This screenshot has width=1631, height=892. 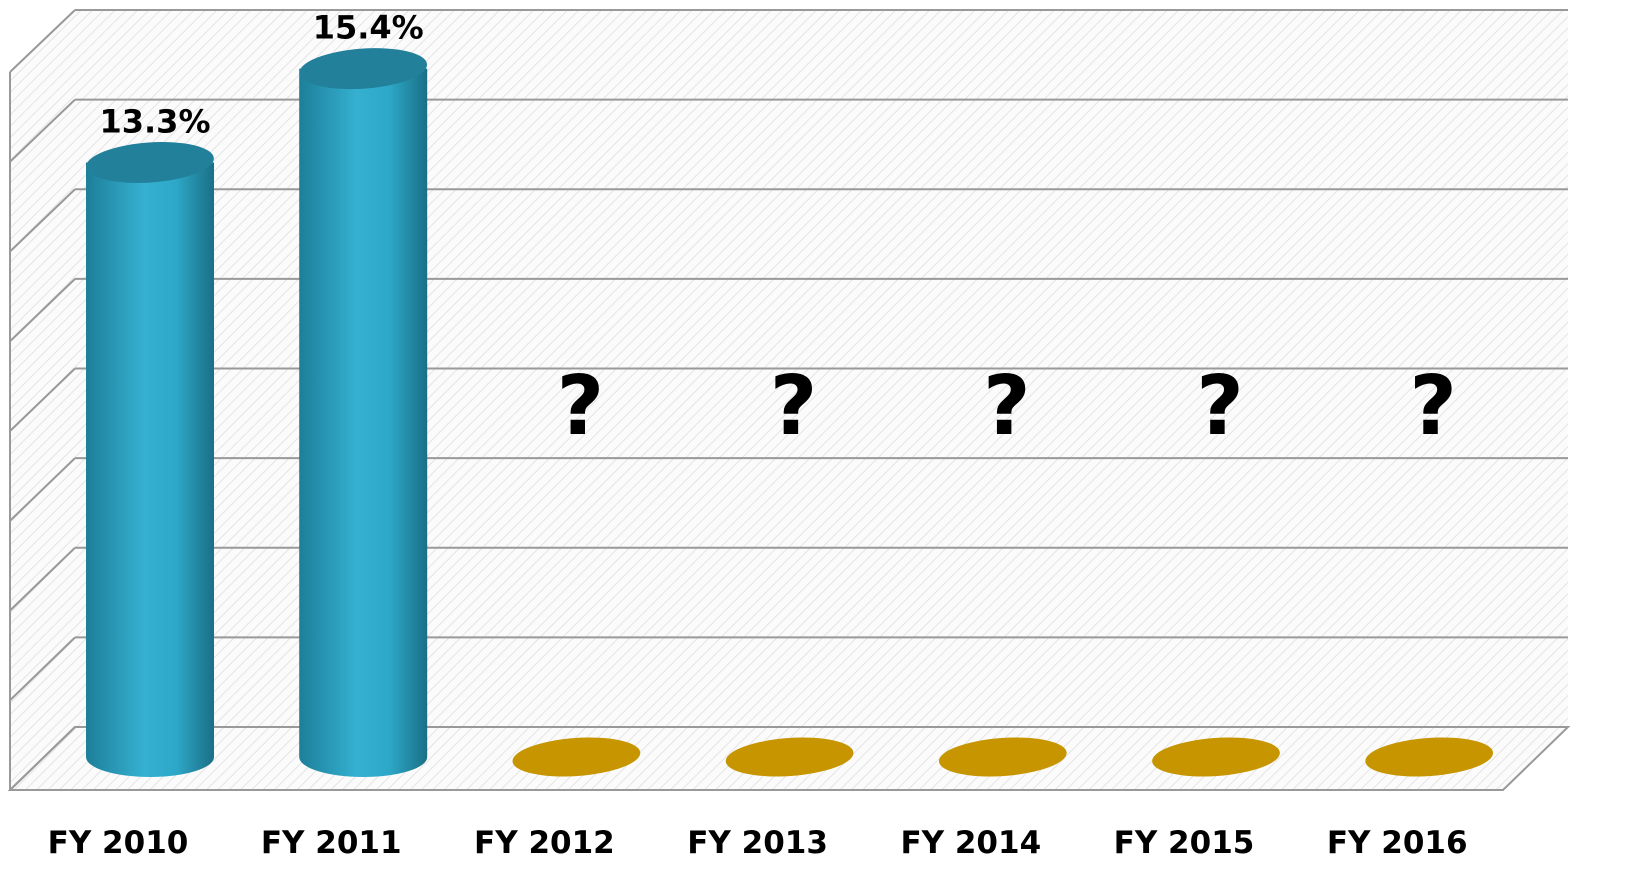 What do you see at coordinates (970, 843) in the screenshot?
I see `x-tick-label: FY 2014` at bounding box center [970, 843].